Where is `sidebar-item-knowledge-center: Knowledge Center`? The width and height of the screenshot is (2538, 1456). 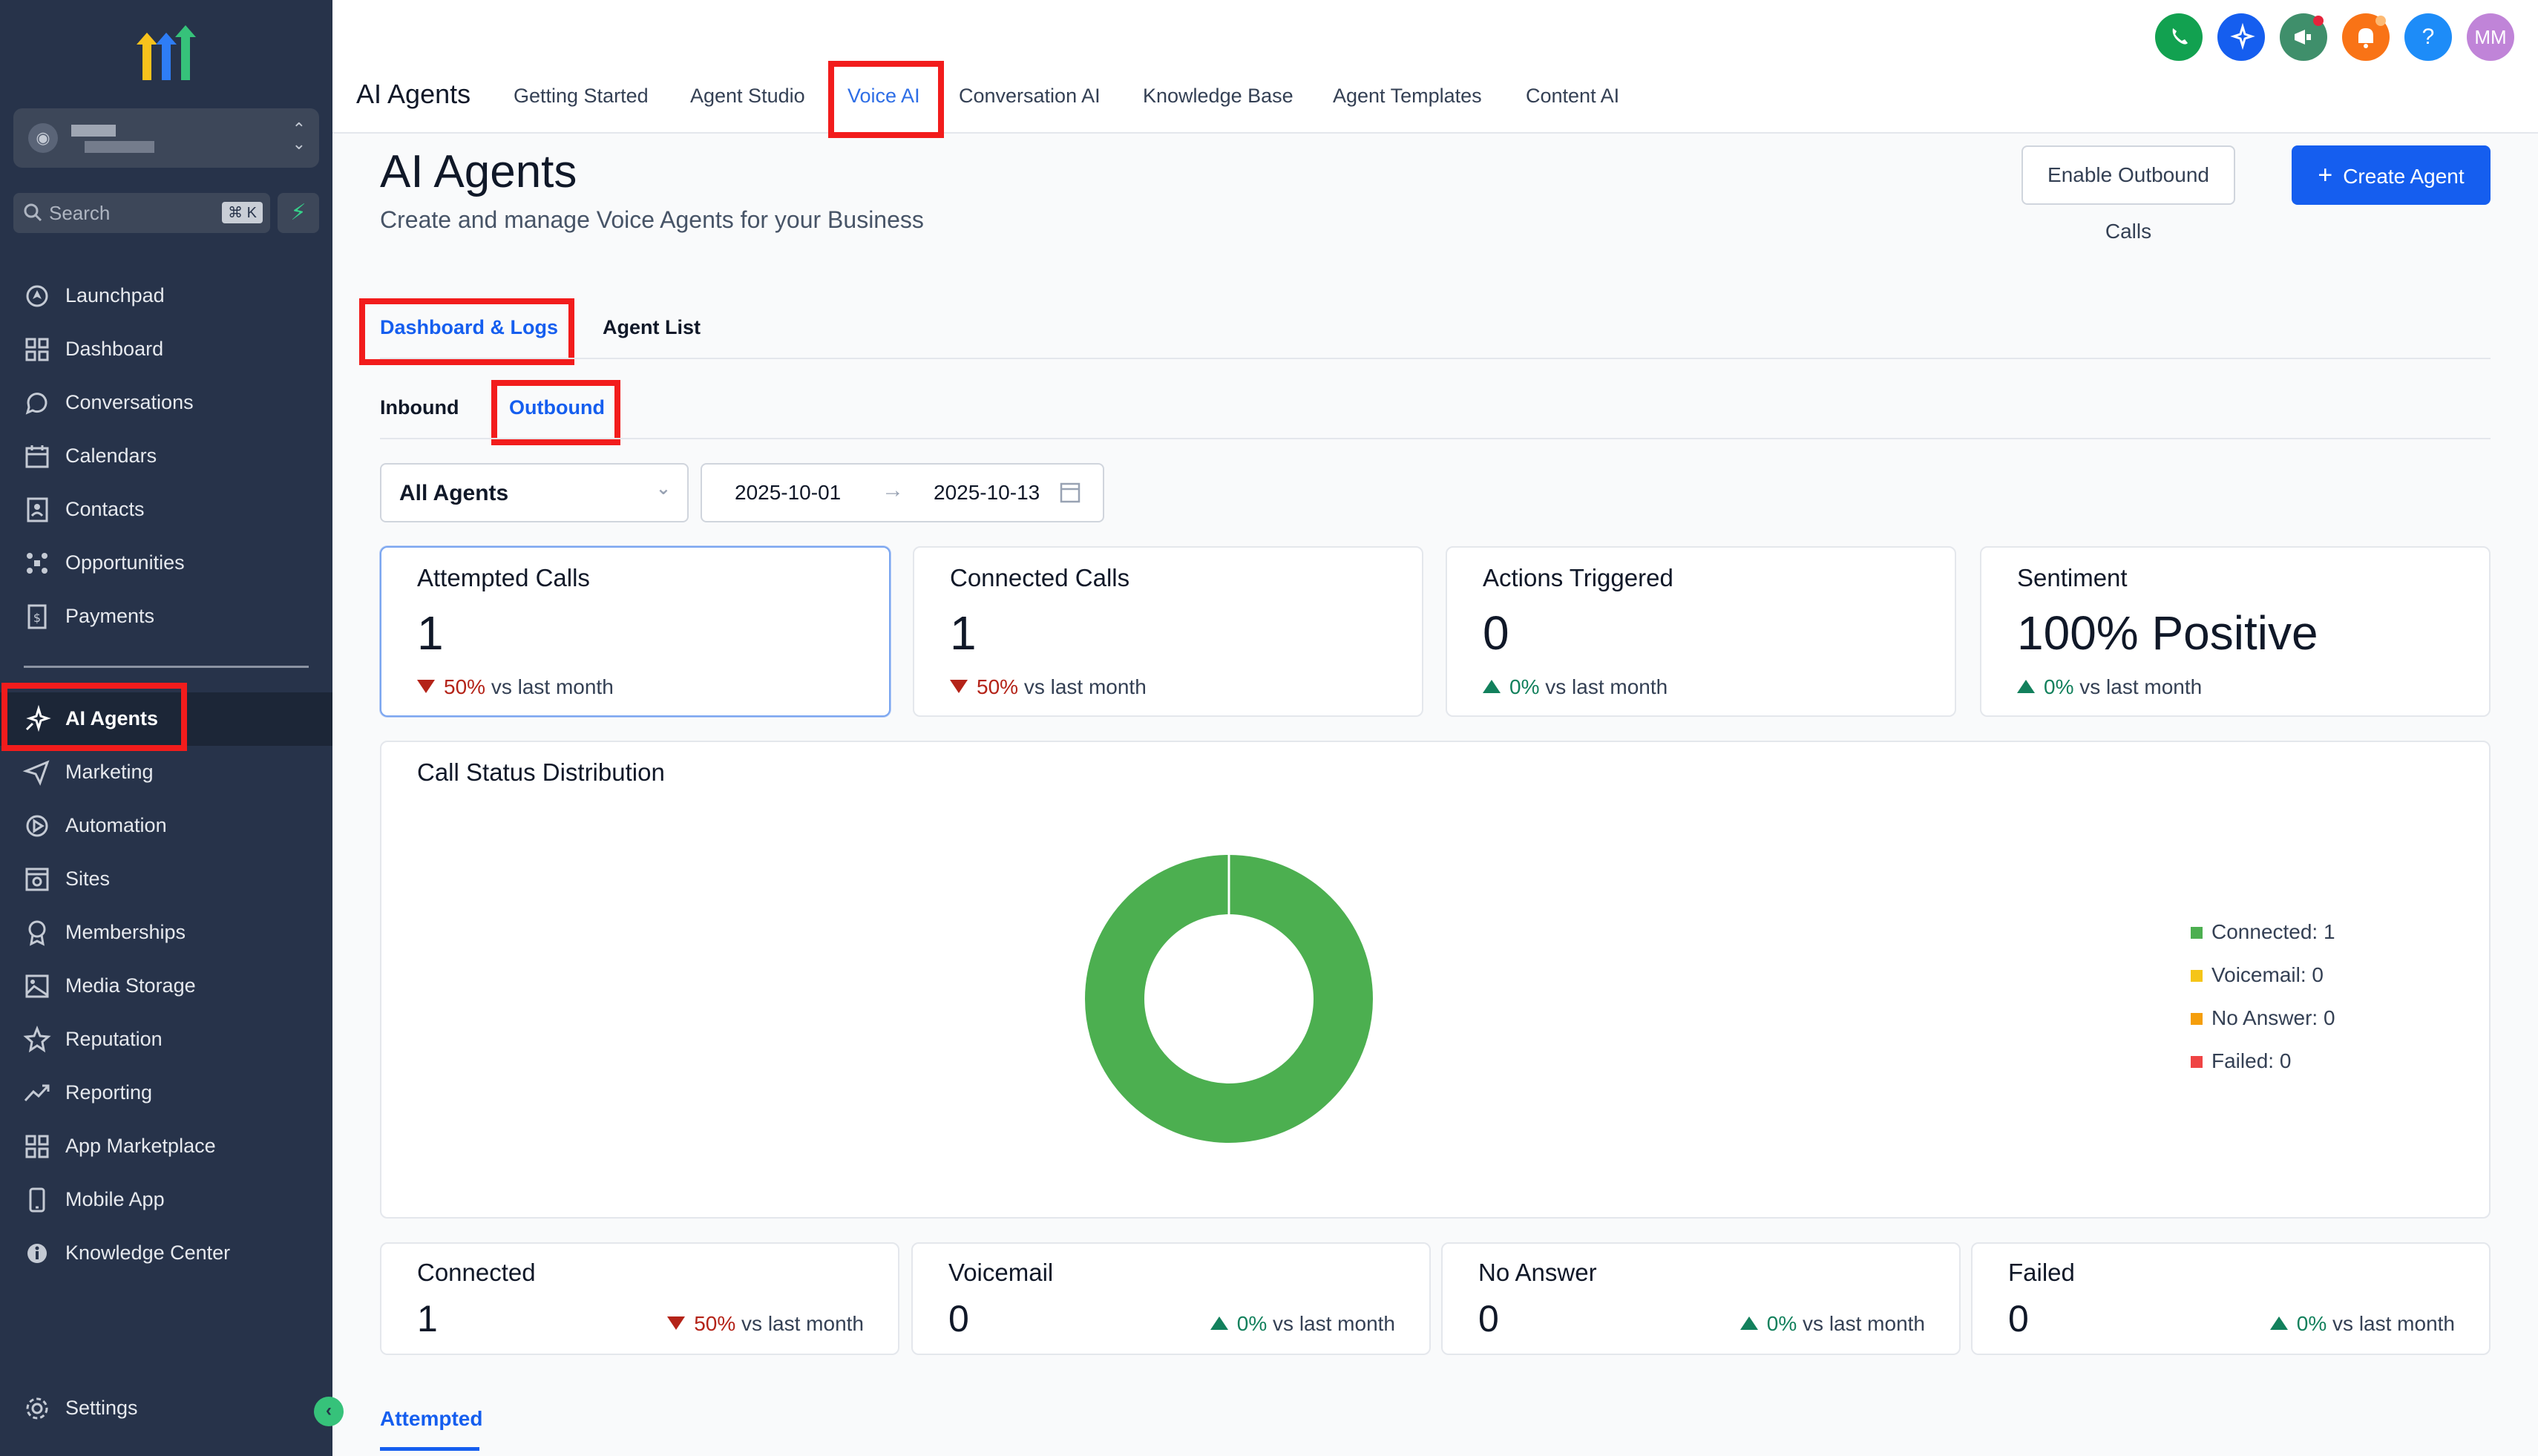 sidebar-item-knowledge-center: Knowledge Center is located at coordinates (166, 1254).